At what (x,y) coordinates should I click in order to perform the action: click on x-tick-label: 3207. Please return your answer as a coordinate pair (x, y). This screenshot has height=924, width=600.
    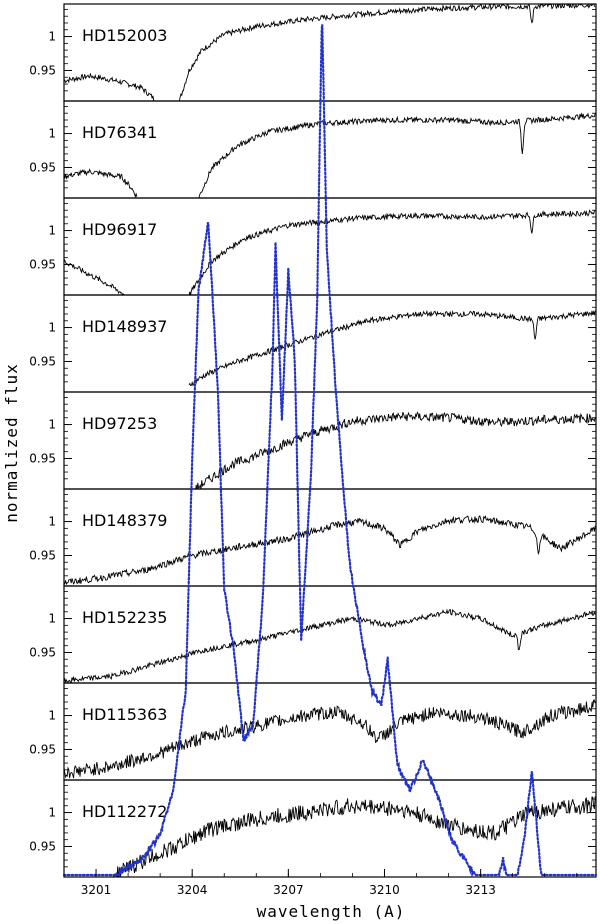
    Looking at the image, I should click on (288, 890).